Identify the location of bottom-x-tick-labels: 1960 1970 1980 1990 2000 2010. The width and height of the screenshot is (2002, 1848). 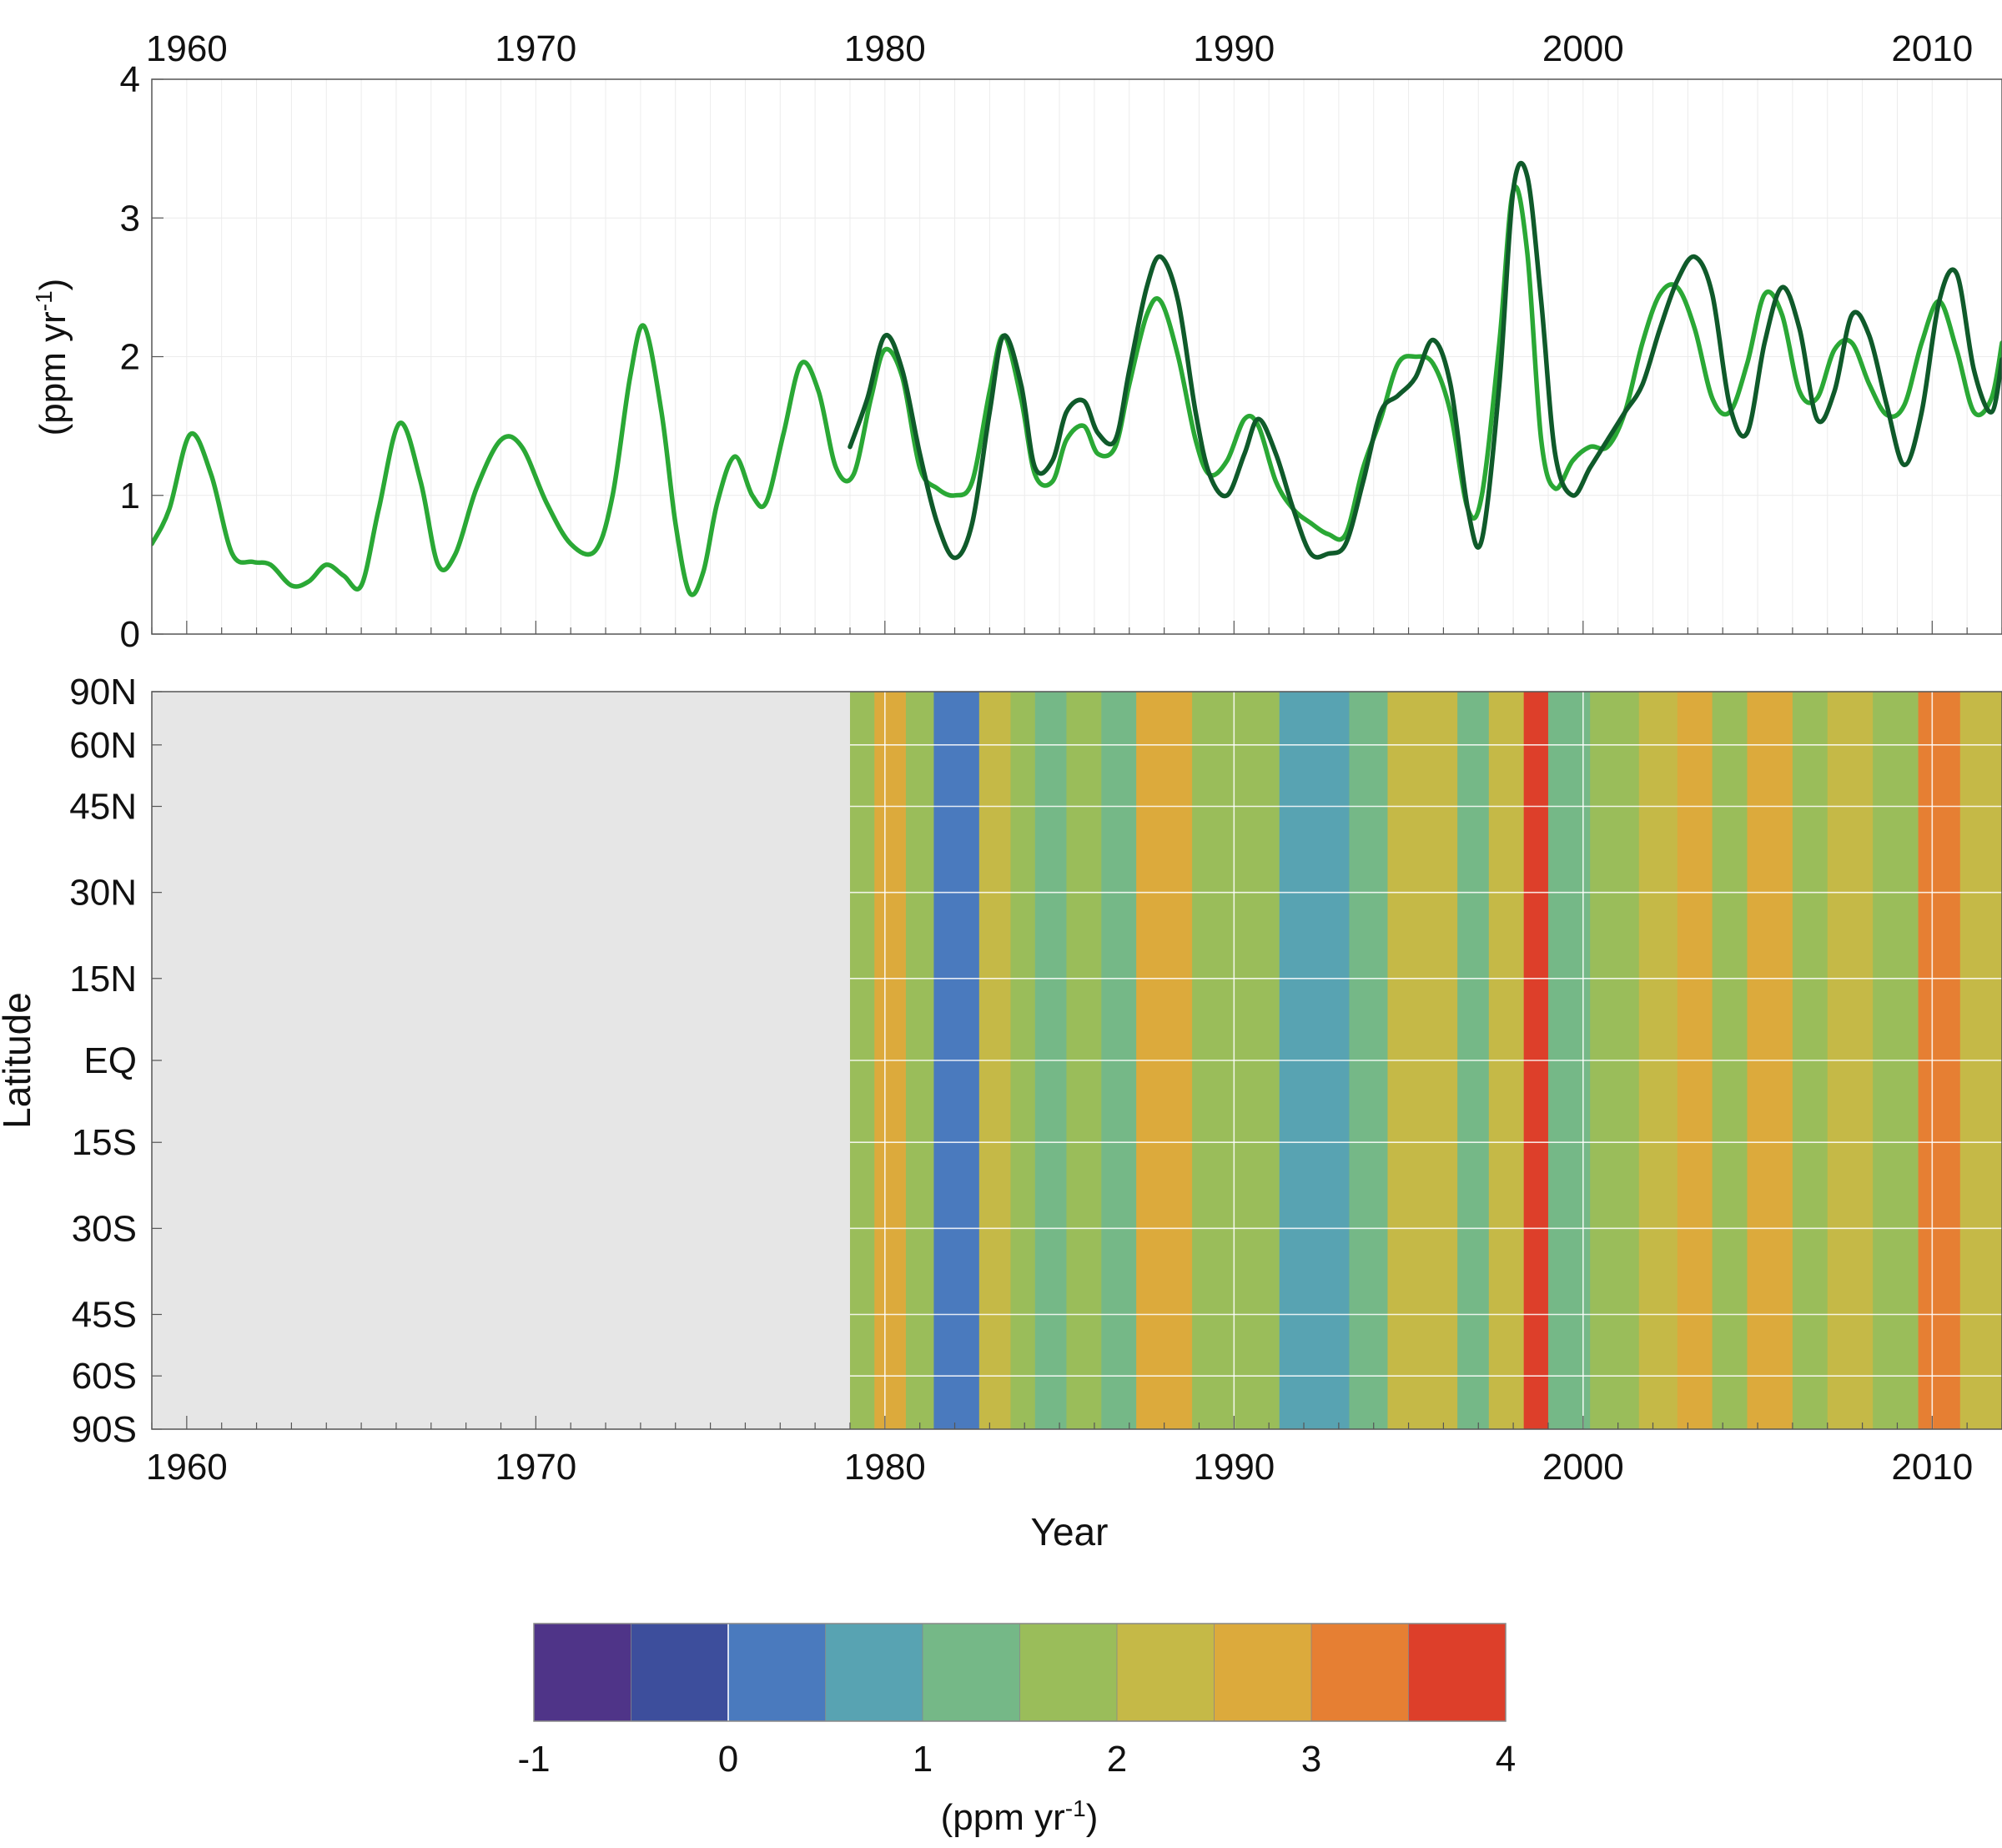
(1074, 1452).